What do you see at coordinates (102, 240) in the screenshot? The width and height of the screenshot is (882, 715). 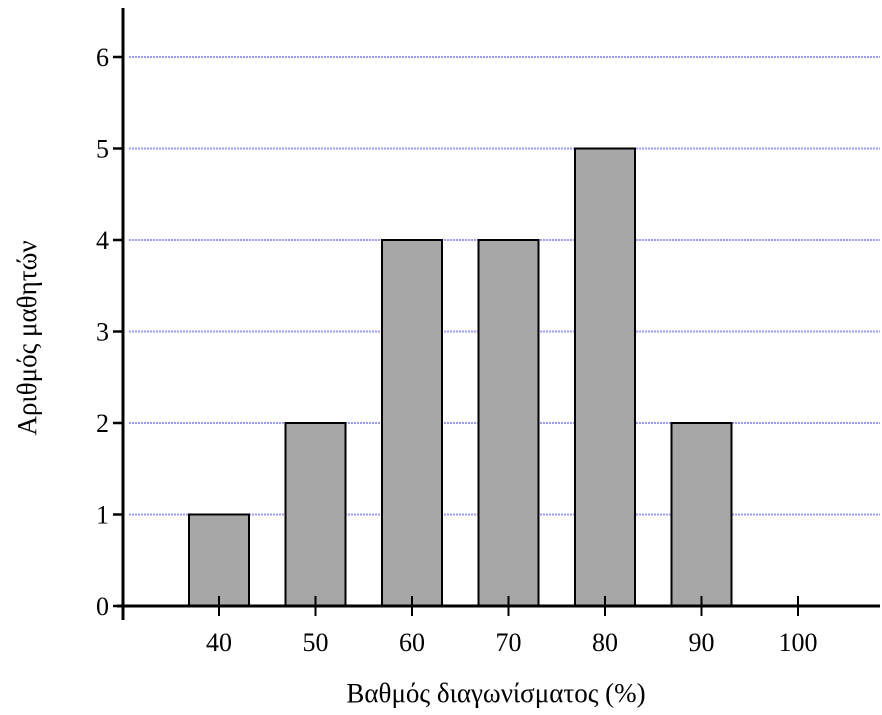 I see `y-tick-label-4: 4` at bounding box center [102, 240].